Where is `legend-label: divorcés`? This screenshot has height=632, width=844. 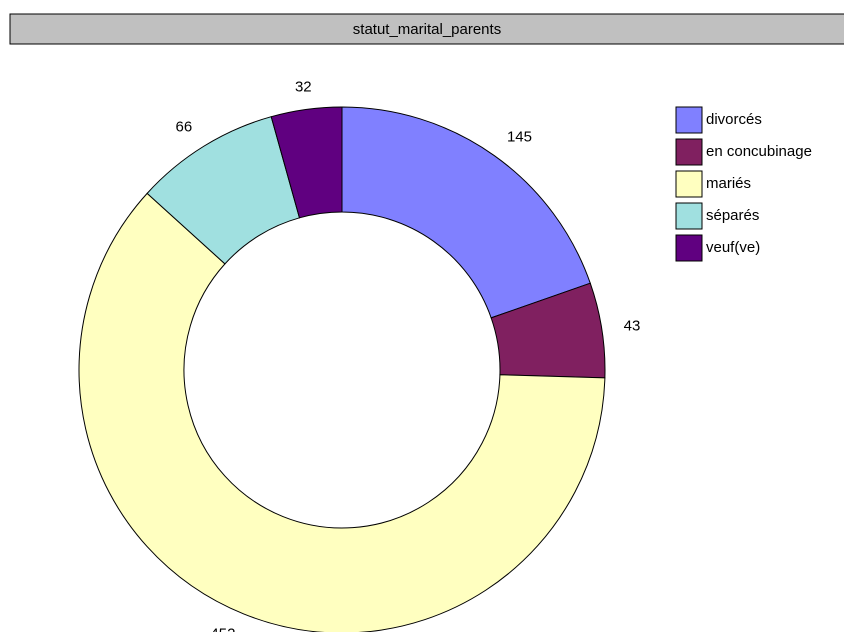 legend-label: divorcés is located at coordinates (734, 119).